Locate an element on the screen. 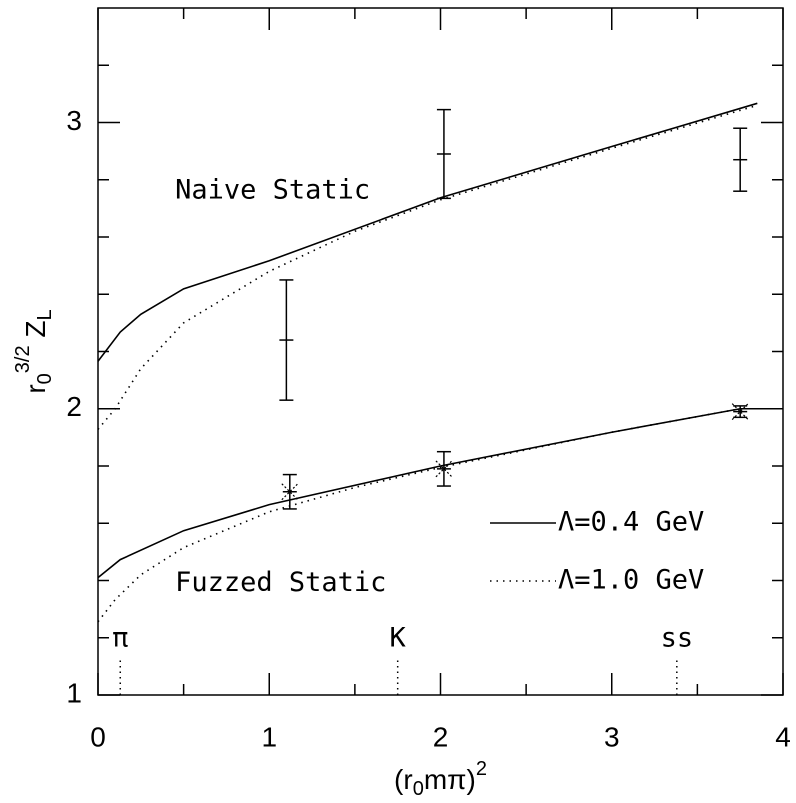 Image resolution: width=796 pixels, height=803 pixels. y-tick-label: 3 is located at coordinates (74, 120).